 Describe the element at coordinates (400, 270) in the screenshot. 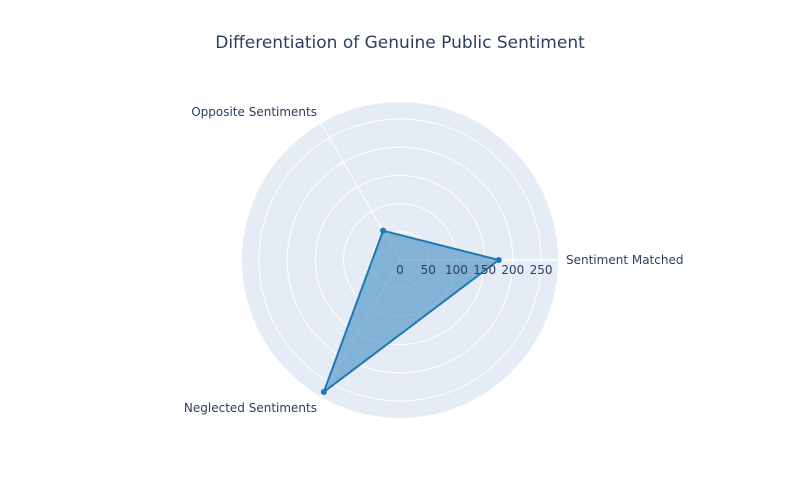

I see `radial-tick-label-0: 0` at that location.